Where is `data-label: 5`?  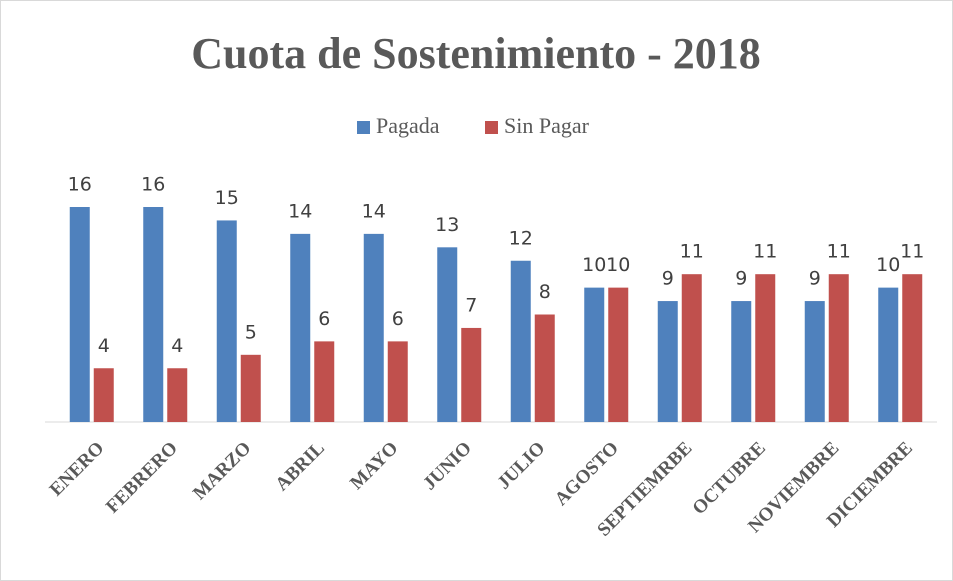
data-label: 5 is located at coordinates (251, 332).